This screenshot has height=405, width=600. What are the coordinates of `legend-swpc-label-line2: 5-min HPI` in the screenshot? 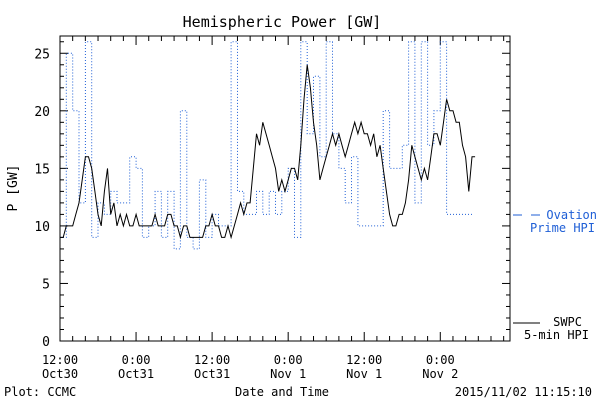 It's located at (556, 335).